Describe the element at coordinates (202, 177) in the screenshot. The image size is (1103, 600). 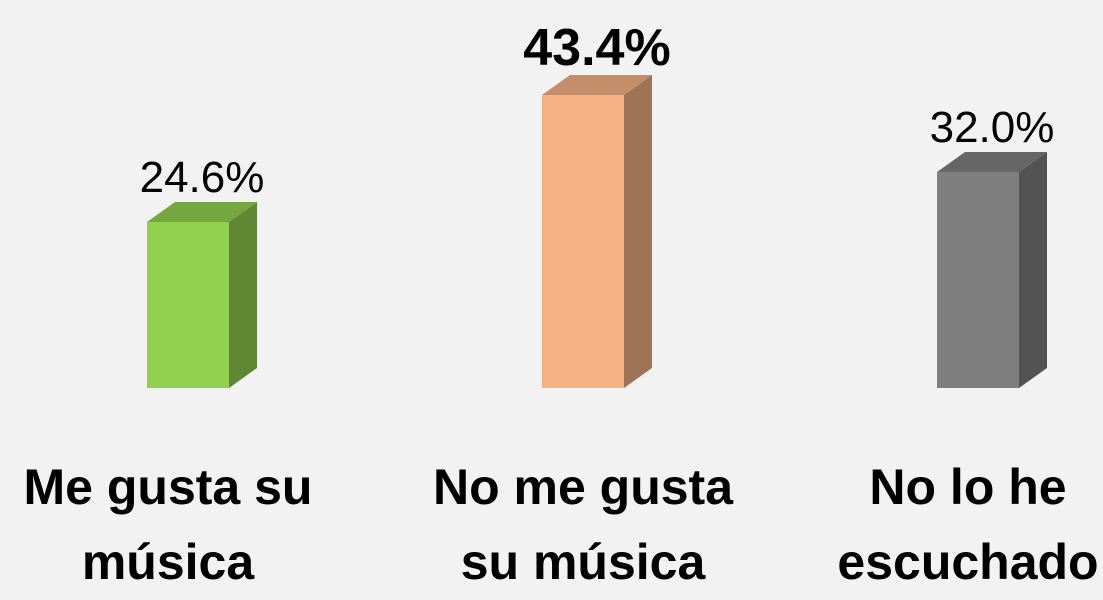
I see `value-label: 24.6%` at that location.